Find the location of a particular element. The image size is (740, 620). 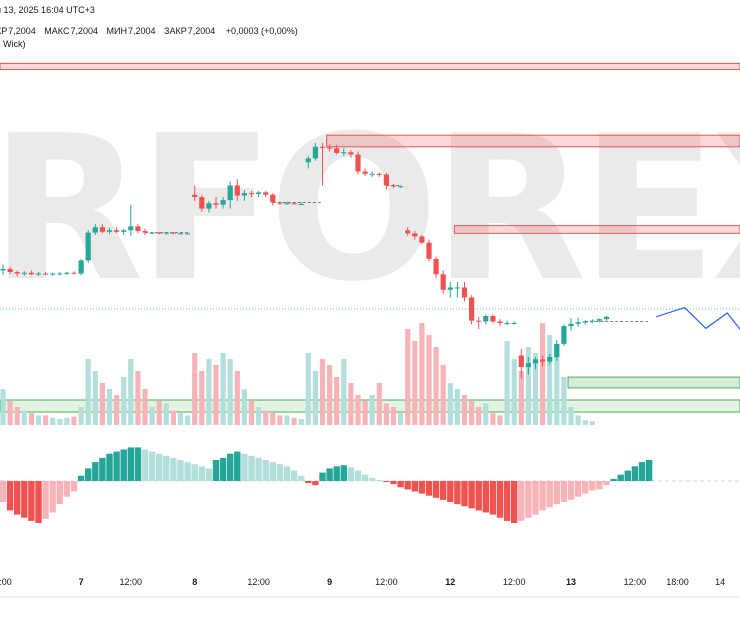

chart-style-legend: , Wick) is located at coordinates (13, 44).